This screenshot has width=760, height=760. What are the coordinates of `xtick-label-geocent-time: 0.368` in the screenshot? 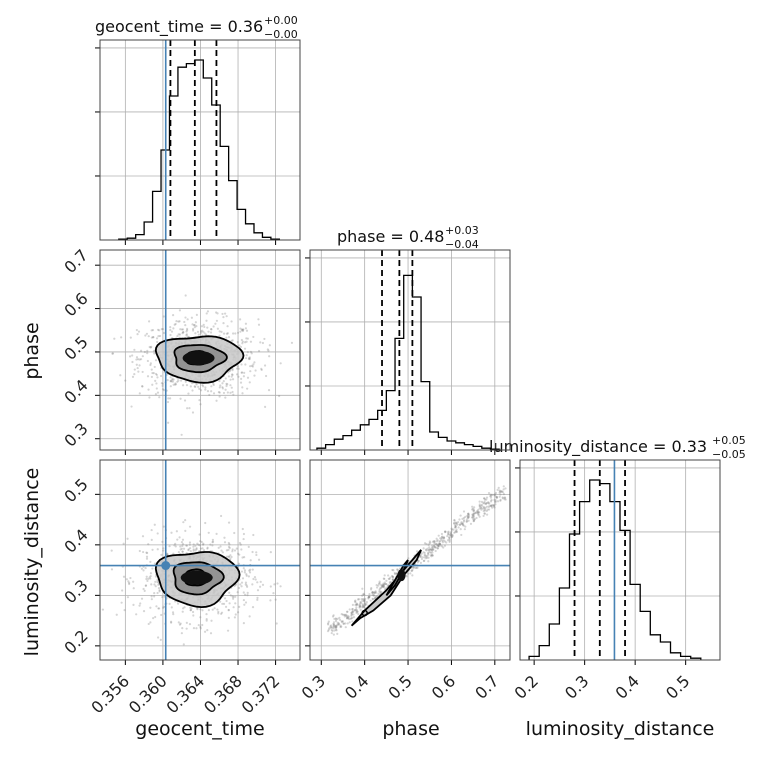 It's located at (223, 694).